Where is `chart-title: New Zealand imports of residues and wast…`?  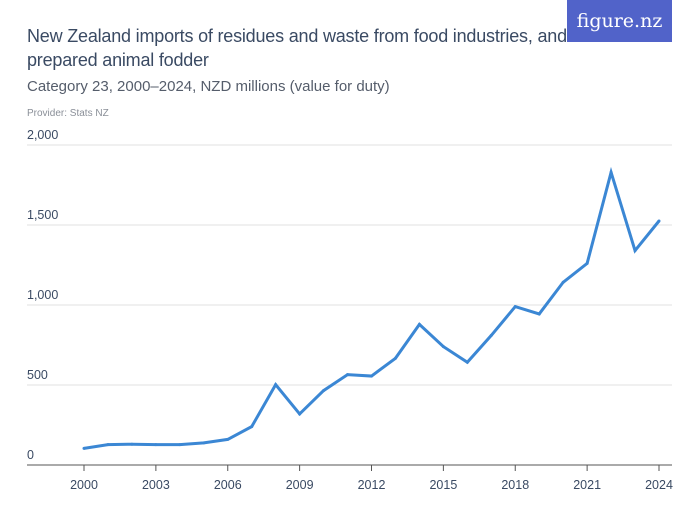 chart-title: New Zealand imports of residues and wast… is located at coordinates (297, 48).